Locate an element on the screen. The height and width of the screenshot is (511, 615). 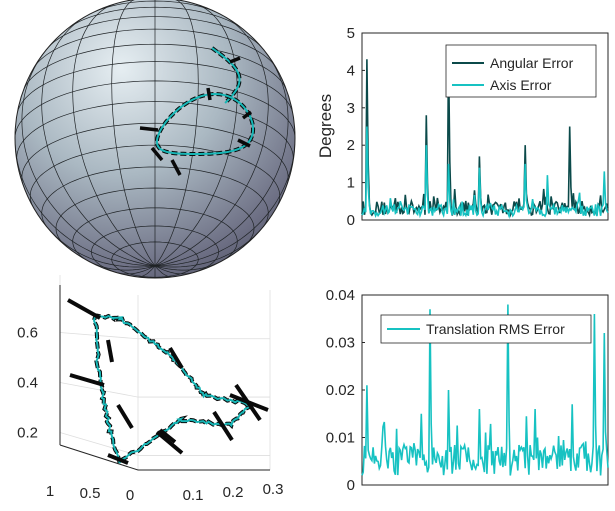
legend-label-angular: Angular Error is located at coordinates (532, 63).